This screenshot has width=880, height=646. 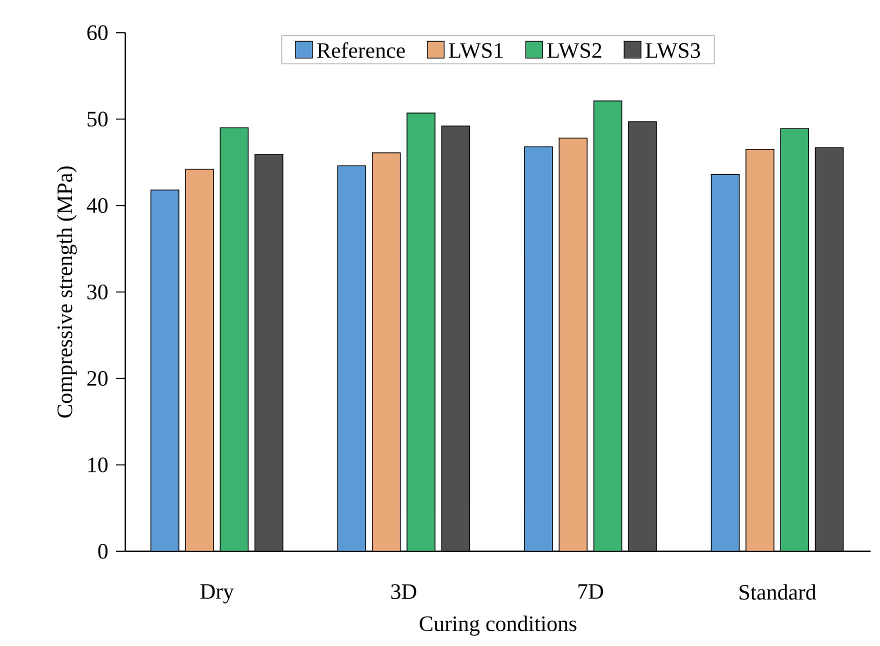 I want to click on y-axis-title: Compressive strength (MPa), so click(x=66, y=292).